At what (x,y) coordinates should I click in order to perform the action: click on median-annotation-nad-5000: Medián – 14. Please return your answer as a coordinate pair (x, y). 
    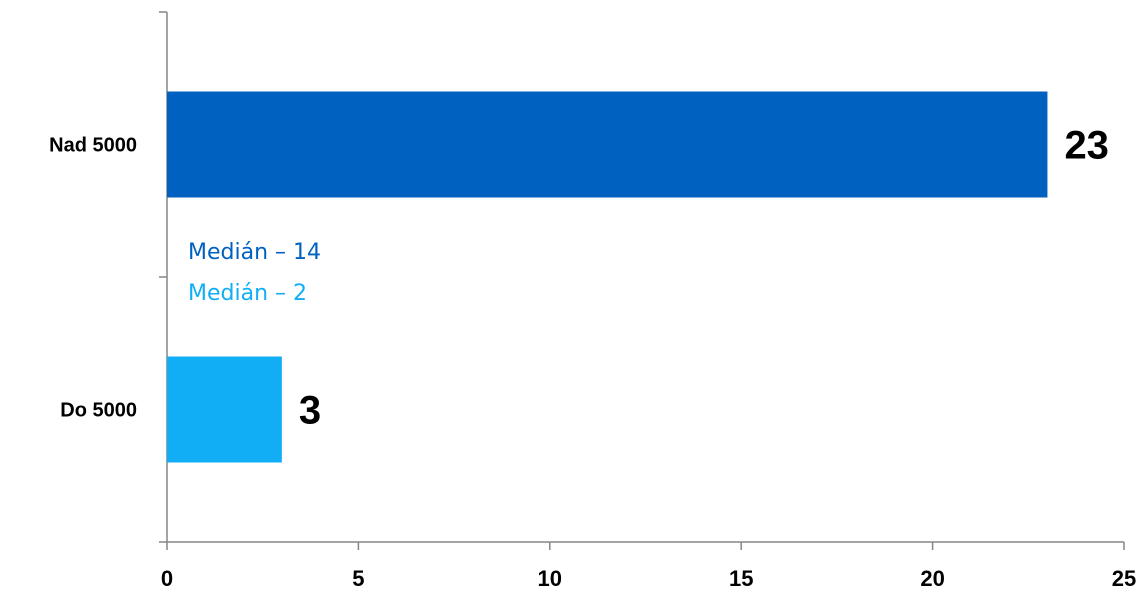
    Looking at the image, I should click on (254, 252).